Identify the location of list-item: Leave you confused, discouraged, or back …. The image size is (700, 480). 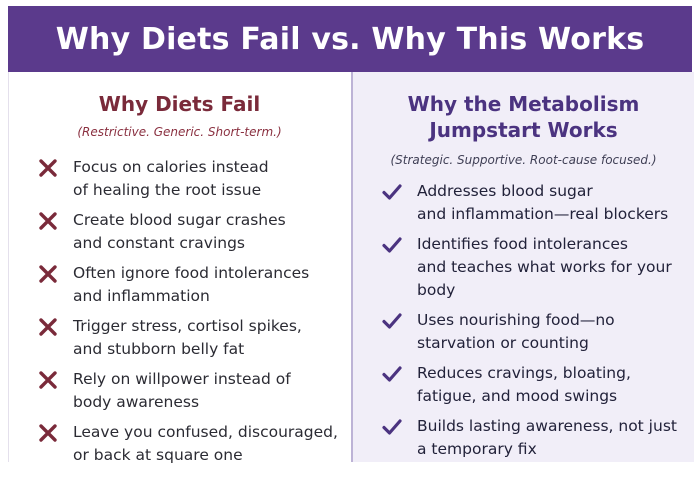
(179, 444).